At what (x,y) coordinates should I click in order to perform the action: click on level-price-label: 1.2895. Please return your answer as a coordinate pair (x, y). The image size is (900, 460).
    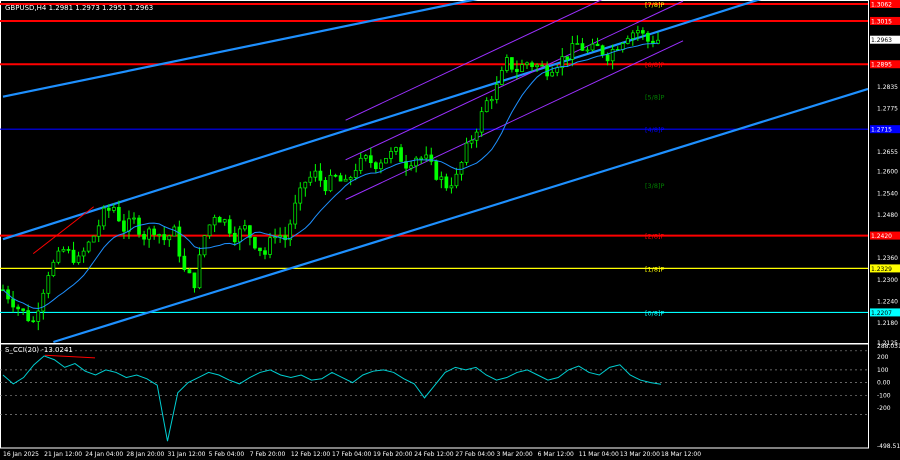
    Looking at the image, I should click on (881, 65).